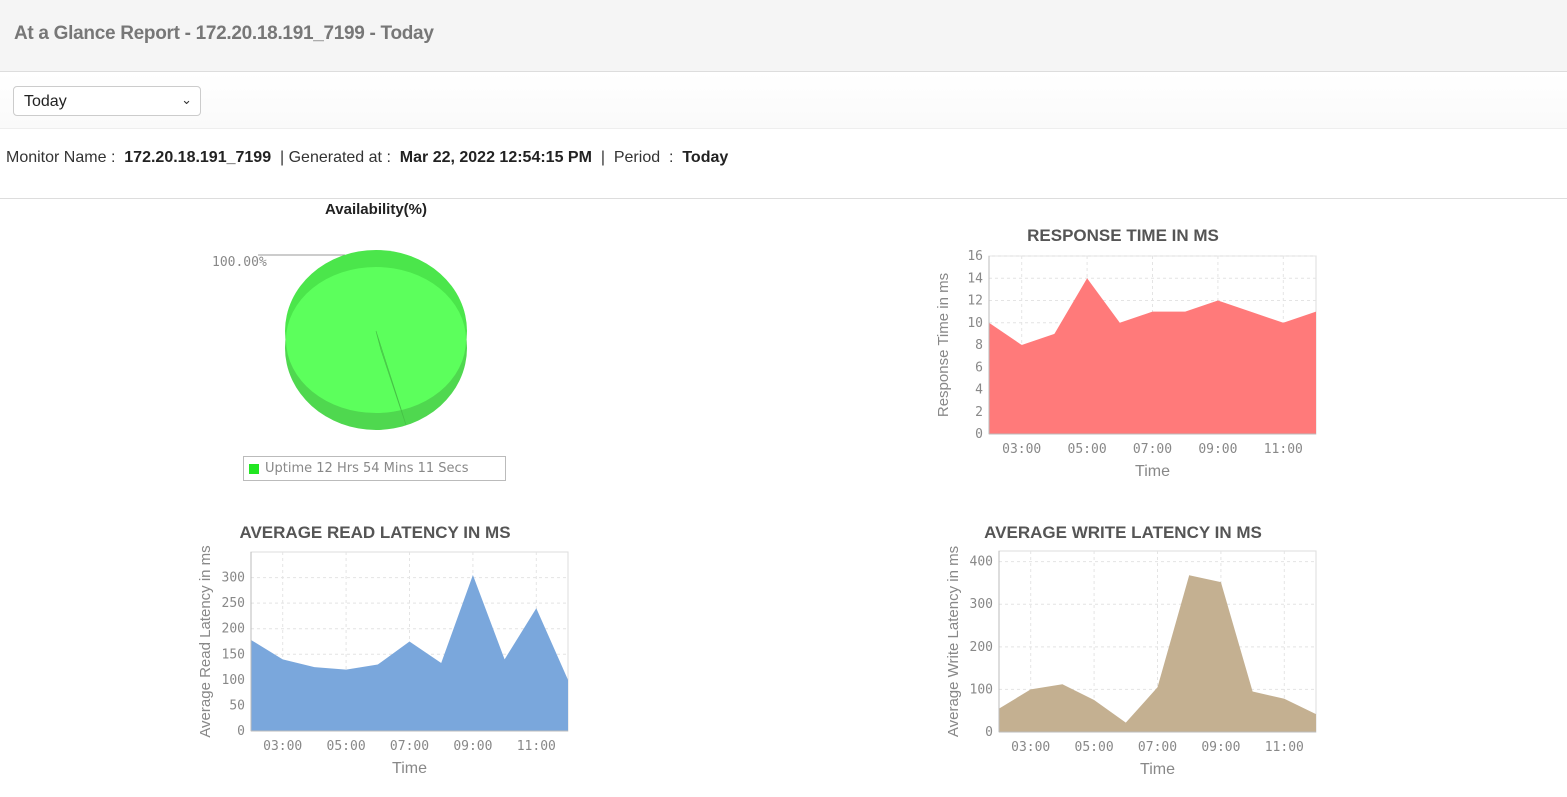 The height and width of the screenshot is (797, 1567). Describe the element at coordinates (1217, 449) in the screenshot. I see `response-time-x-tick-label: 09:00` at that location.